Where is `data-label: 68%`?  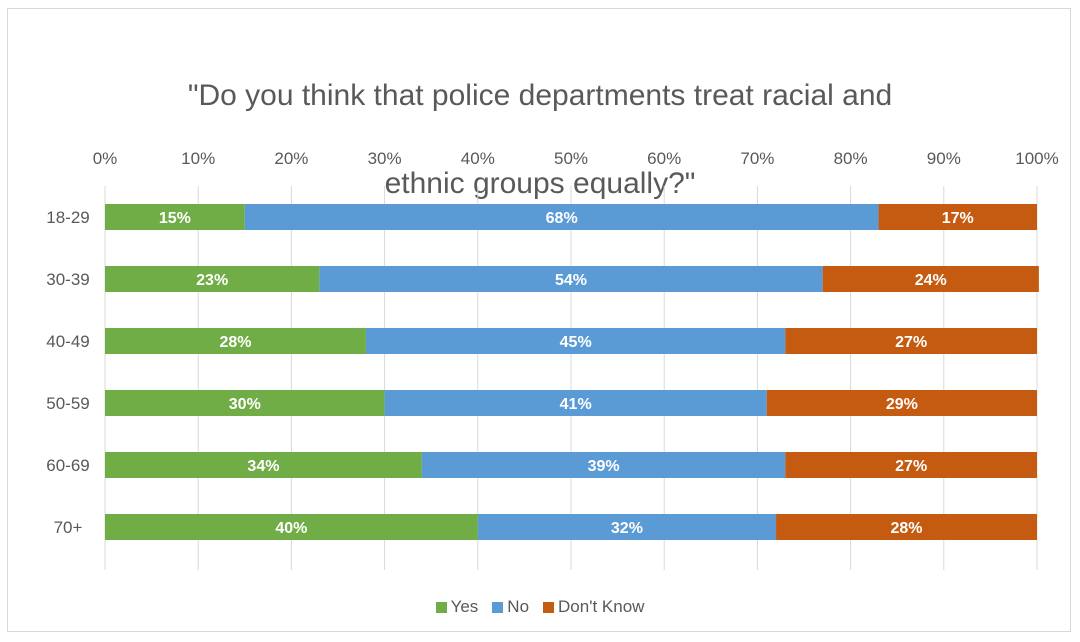 data-label: 68% is located at coordinates (562, 218).